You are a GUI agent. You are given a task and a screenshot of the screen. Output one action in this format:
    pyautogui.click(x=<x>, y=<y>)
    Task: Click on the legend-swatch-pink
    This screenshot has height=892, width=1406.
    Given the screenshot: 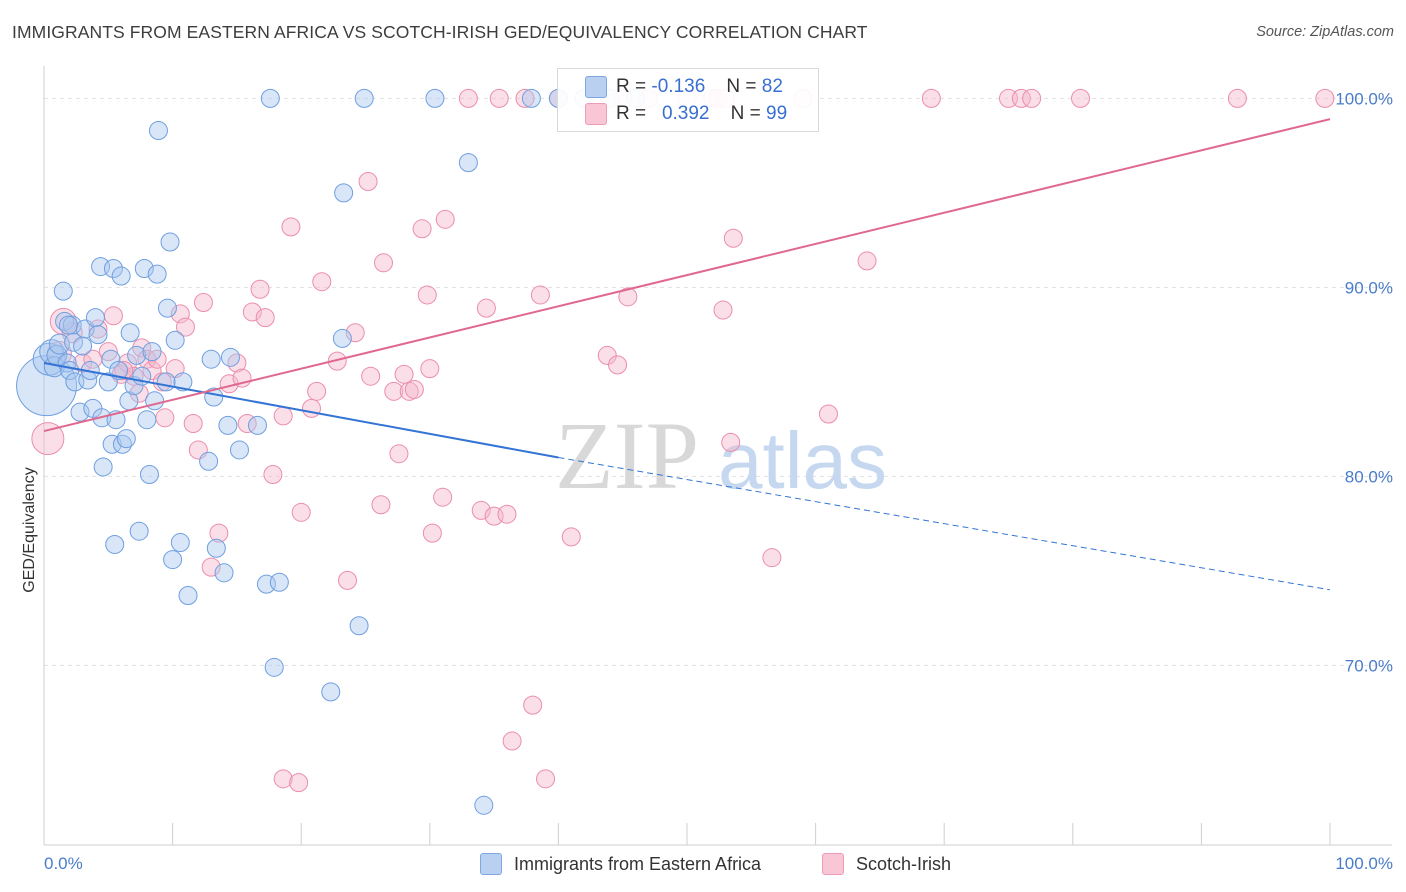 What is the action you would take?
    pyautogui.click(x=596, y=114)
    